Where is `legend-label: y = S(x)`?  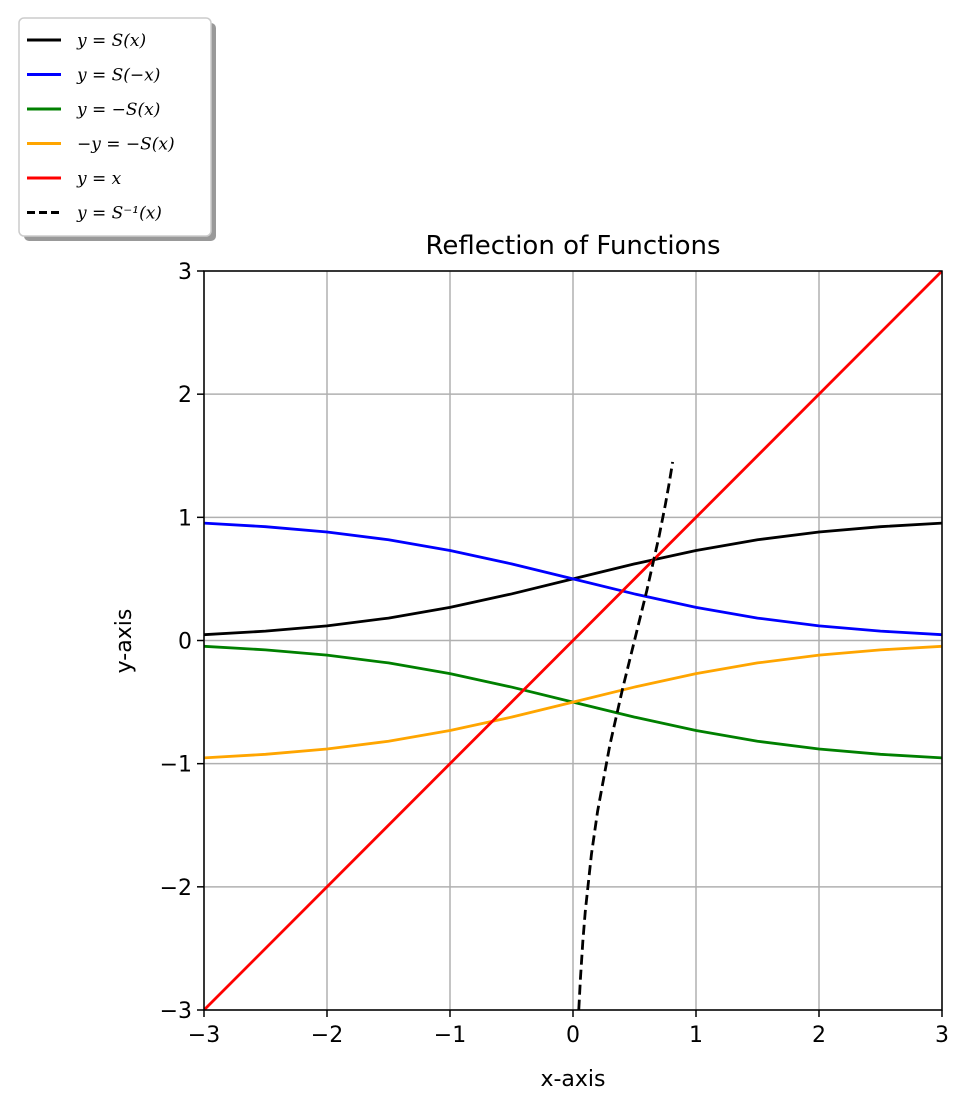
legend-label: y = S(x) is located at coordinates (111, 41).